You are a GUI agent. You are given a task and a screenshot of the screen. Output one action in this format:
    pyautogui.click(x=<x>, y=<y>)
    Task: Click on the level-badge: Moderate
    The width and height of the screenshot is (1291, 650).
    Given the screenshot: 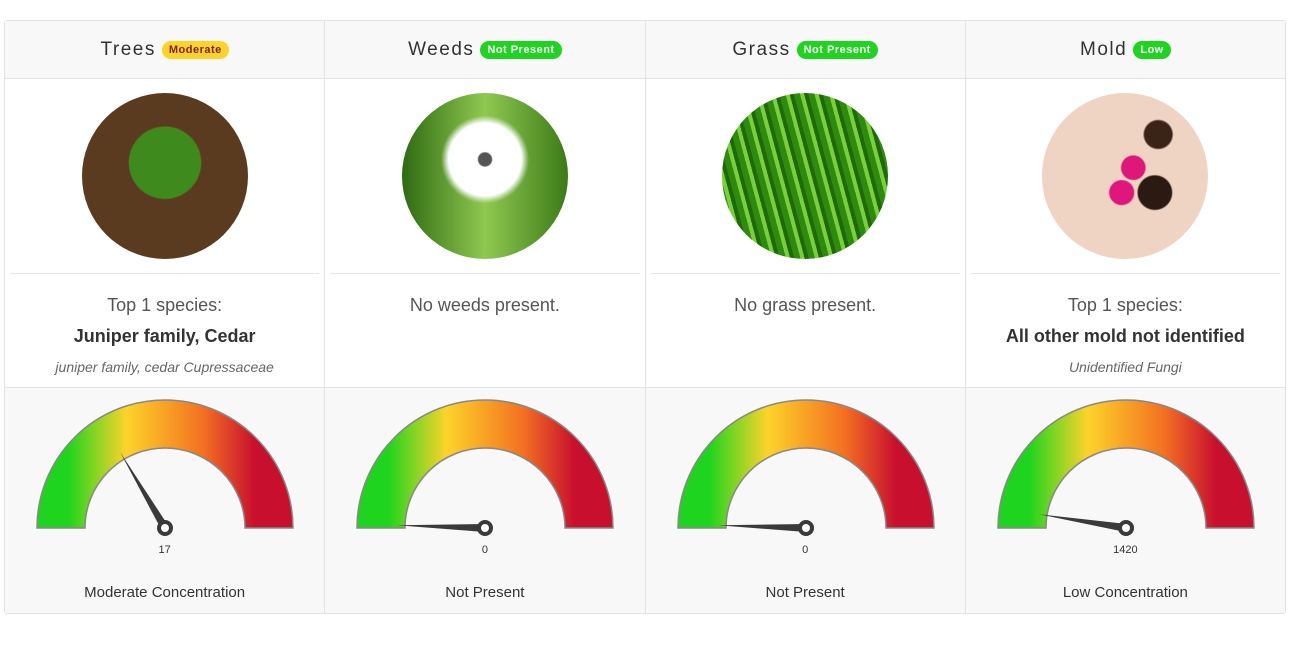 What is the action you would take?
    pyautogui.click(x=195, y=49)
    